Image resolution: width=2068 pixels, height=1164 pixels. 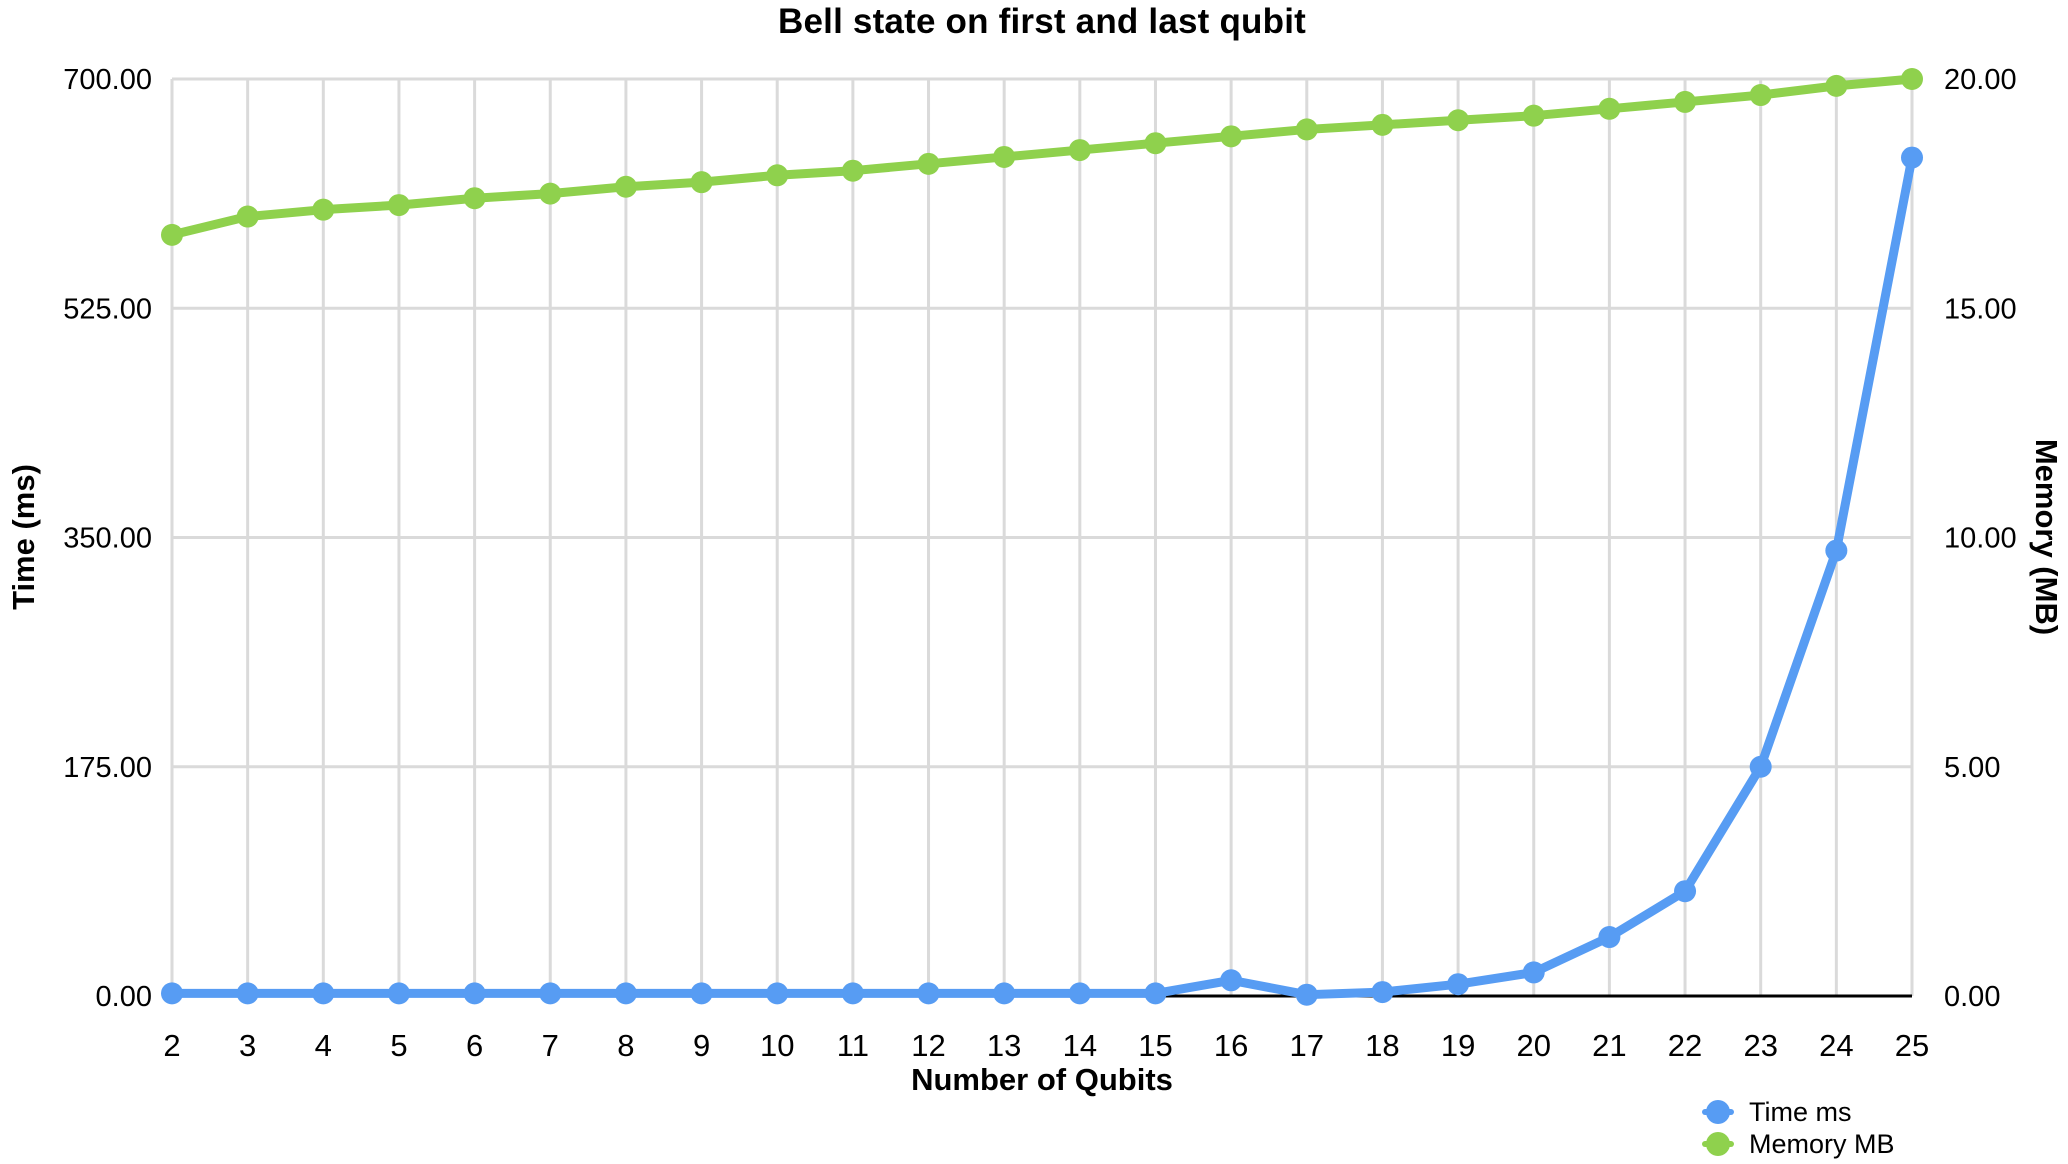 What do you see at coordinates (1912, 1045) in the screenshot?
I see `x-tick-label: 25` at bounding box center [1912, 1045].